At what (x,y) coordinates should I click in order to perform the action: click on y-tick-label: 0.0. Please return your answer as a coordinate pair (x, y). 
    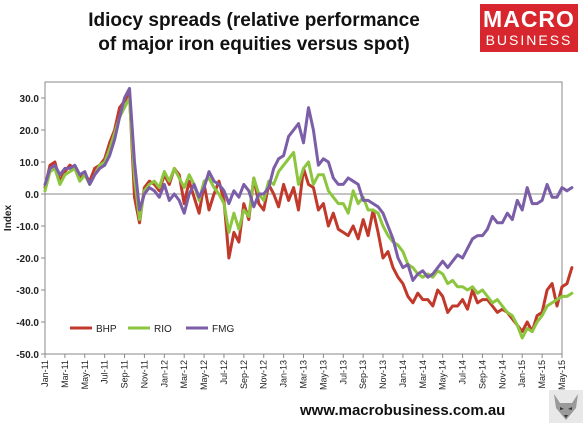
    Looking at the image, I should click on (32, 195).